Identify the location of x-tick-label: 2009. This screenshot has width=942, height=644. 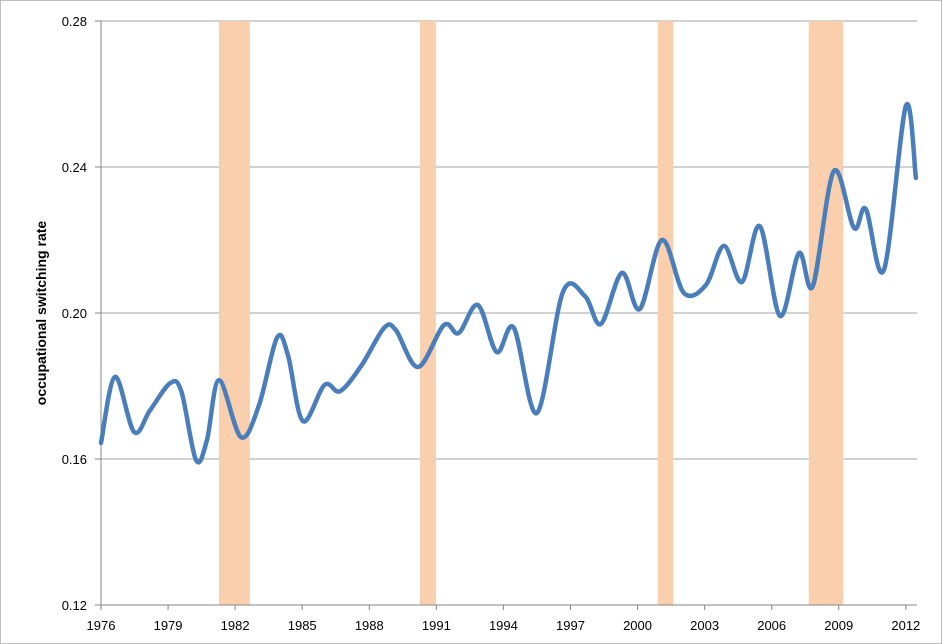
(838, 625).